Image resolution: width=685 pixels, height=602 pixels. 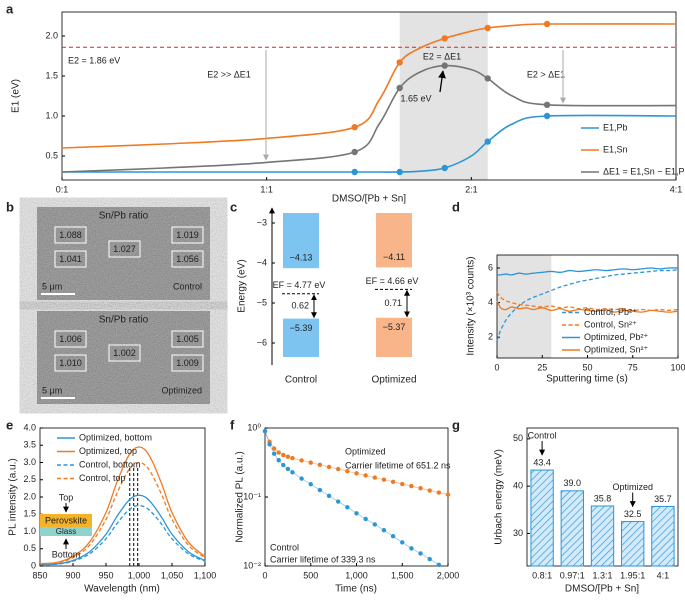 I want to click on annotation-arrow, so click(x=442, y=81).